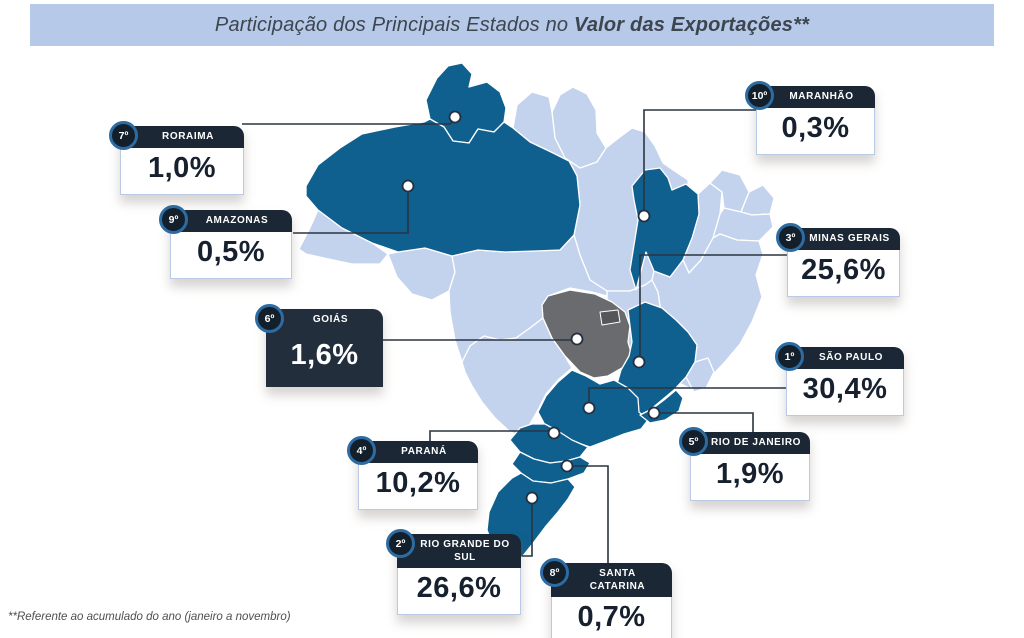  What do you see at coordinates (815, 131) in the screenshot?
I see `state-value-maranhao: 0,3%` at bounding box center [815, 131].